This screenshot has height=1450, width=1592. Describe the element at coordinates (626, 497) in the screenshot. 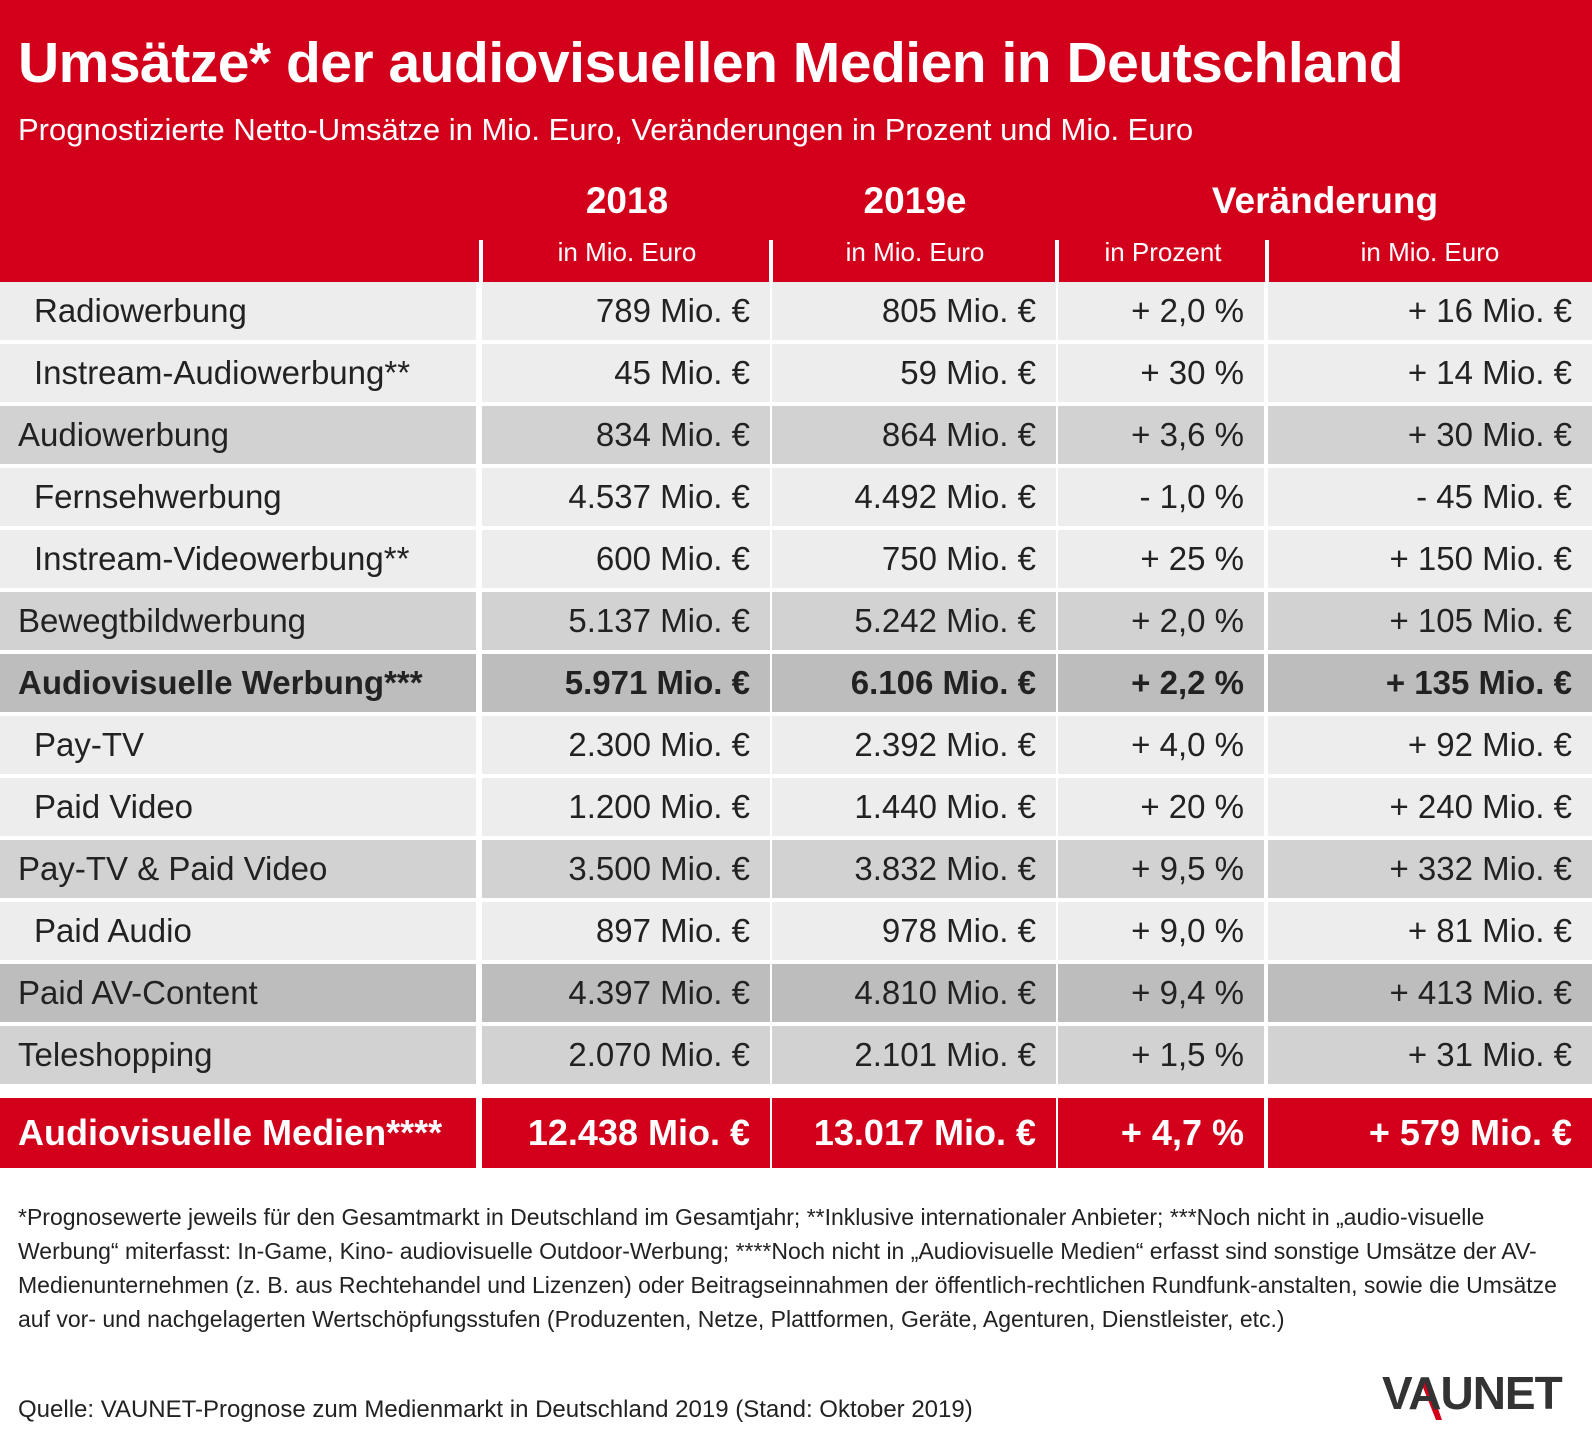

I see `value-2018: 4.537 Mio. €` at that location.